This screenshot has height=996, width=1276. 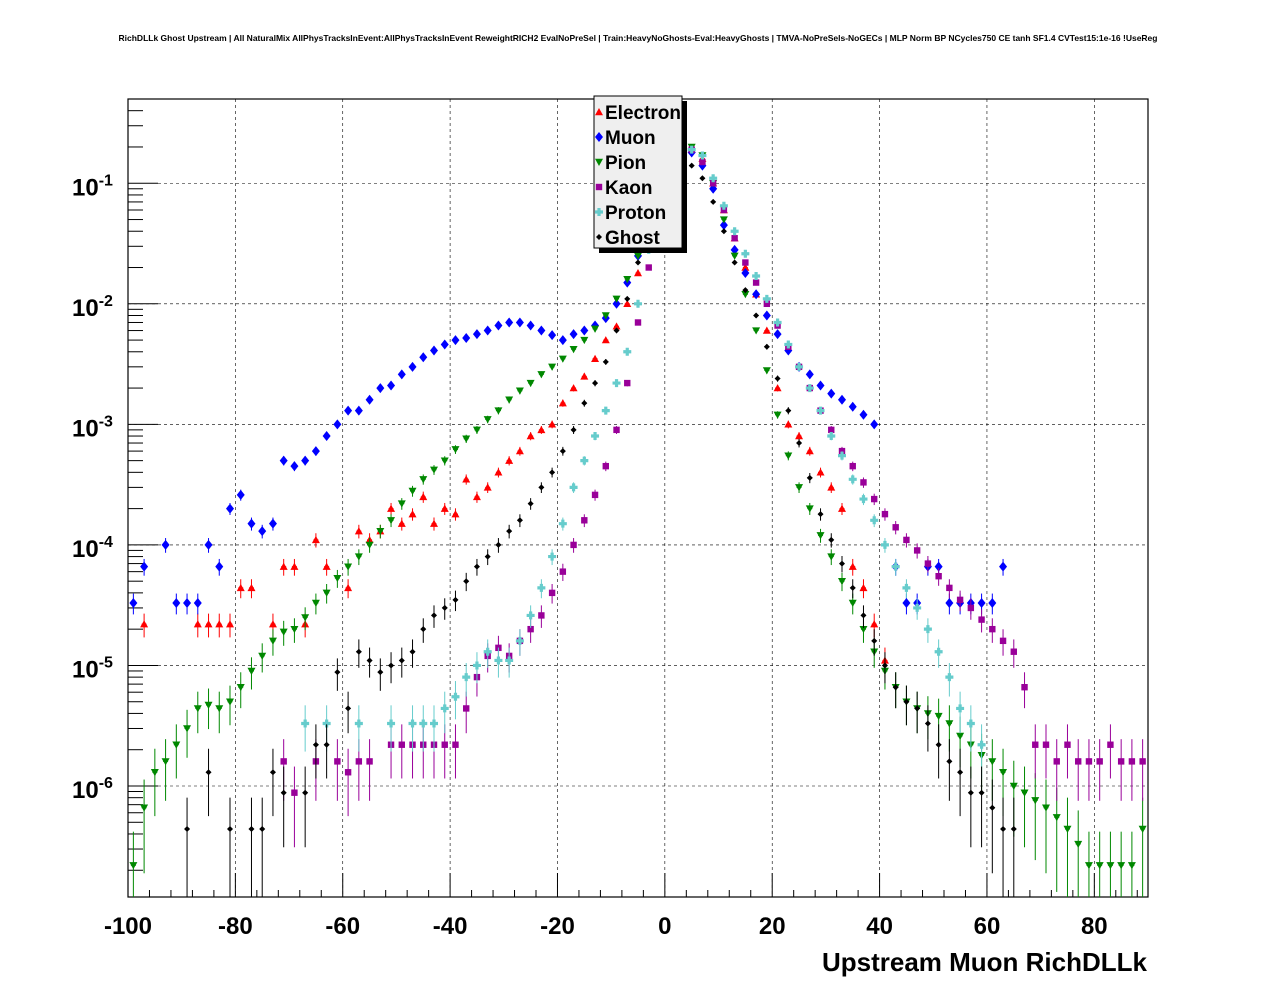 I want to click on y-axis: 10-610-510-410-310-210-1, so click(x=115, y=484).